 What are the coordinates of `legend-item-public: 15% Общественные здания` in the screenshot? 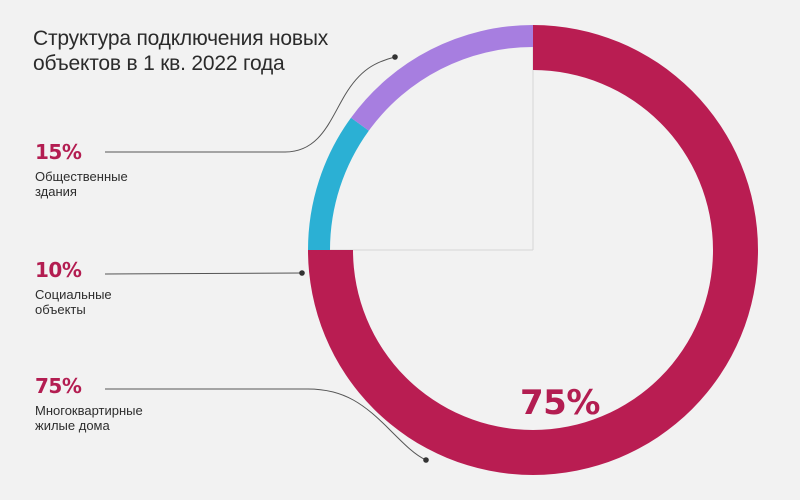 It's located at (81, 170).